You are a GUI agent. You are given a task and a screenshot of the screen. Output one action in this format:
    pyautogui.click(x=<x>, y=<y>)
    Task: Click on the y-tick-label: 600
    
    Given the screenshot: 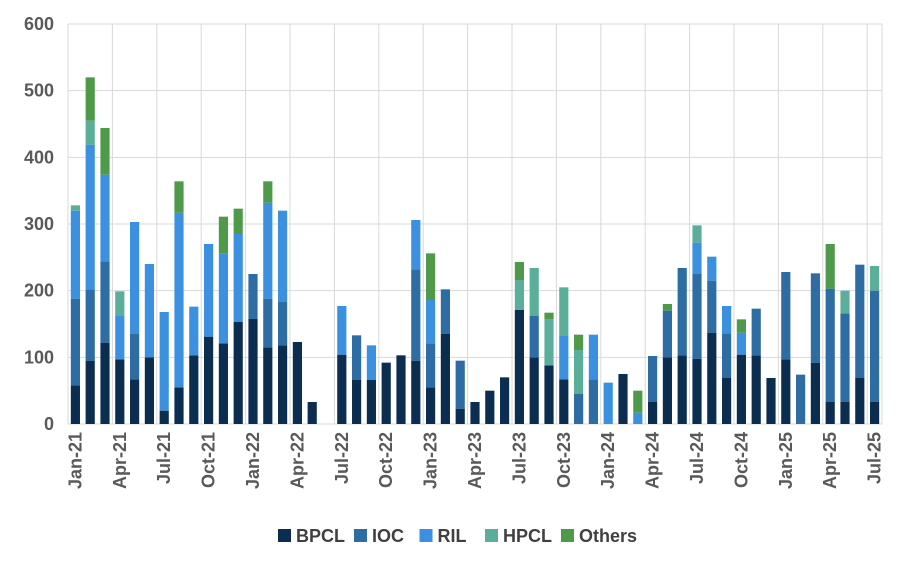 What is the action you would take?
    pyautogui.click(x=39, y=24)
    